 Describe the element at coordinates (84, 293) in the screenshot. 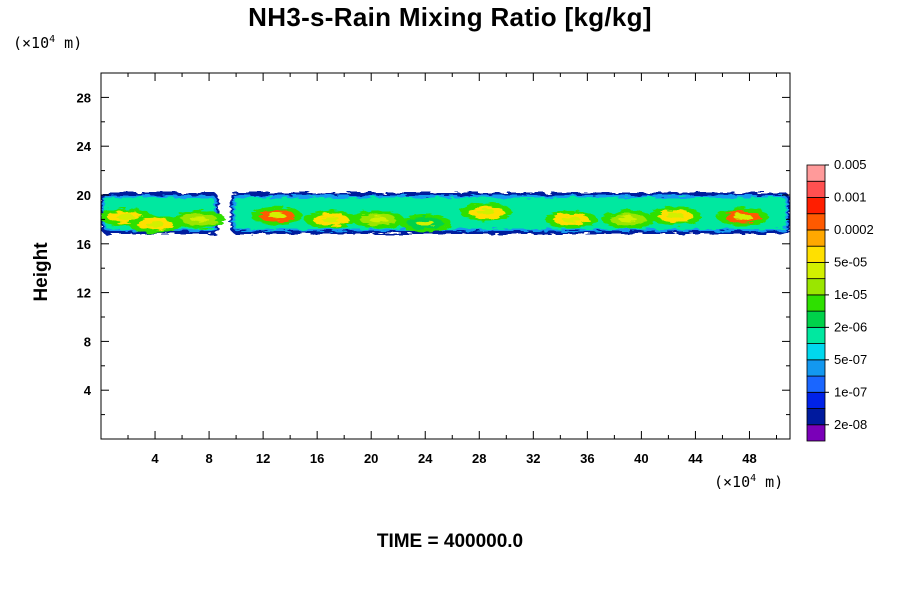

I see `y-tick-label: 12` at that location.